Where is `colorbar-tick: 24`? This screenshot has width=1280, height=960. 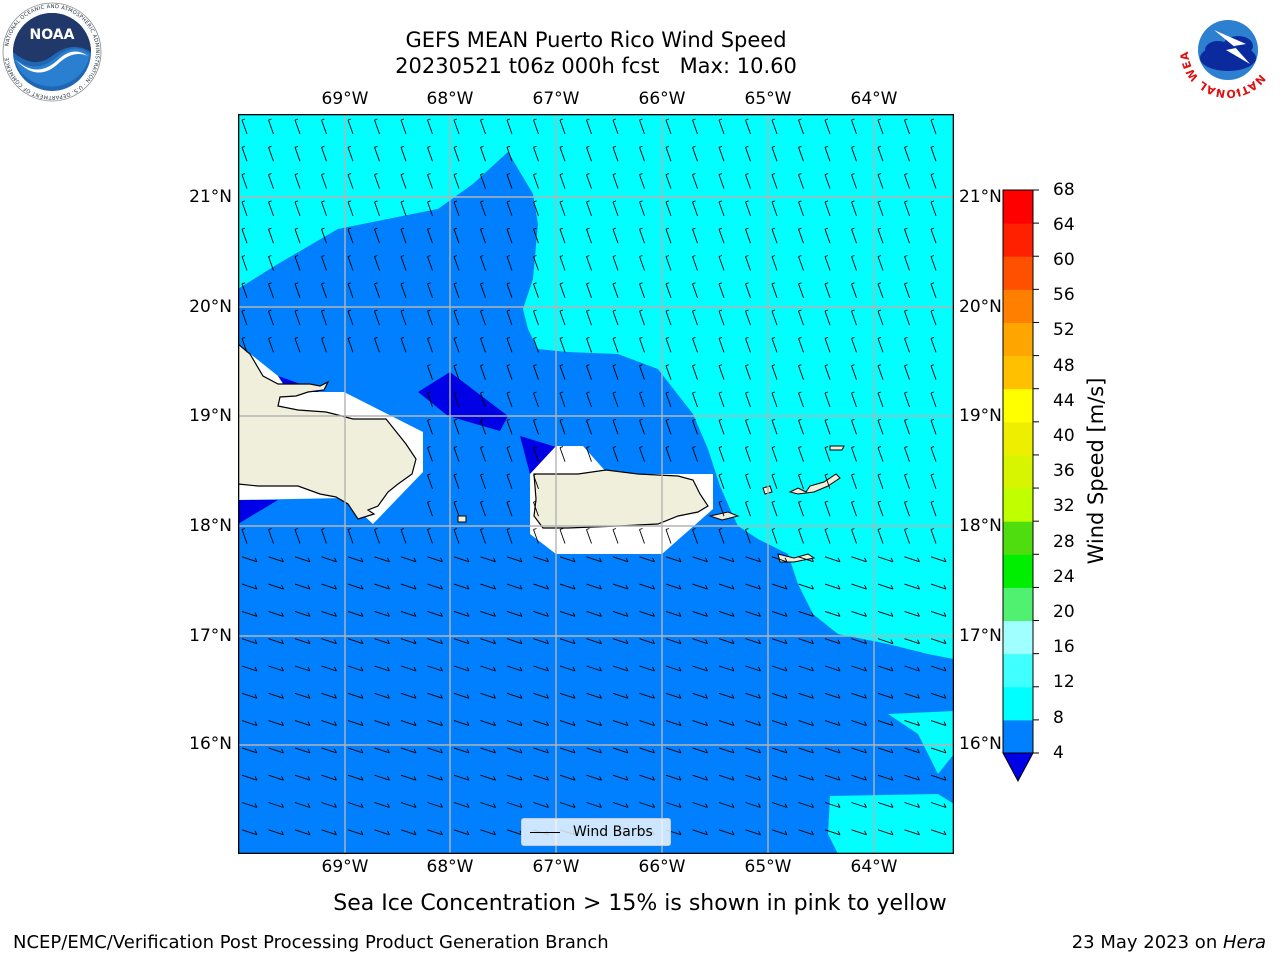
colorbar-tick: 24 is located at coordinates (1064, 577).